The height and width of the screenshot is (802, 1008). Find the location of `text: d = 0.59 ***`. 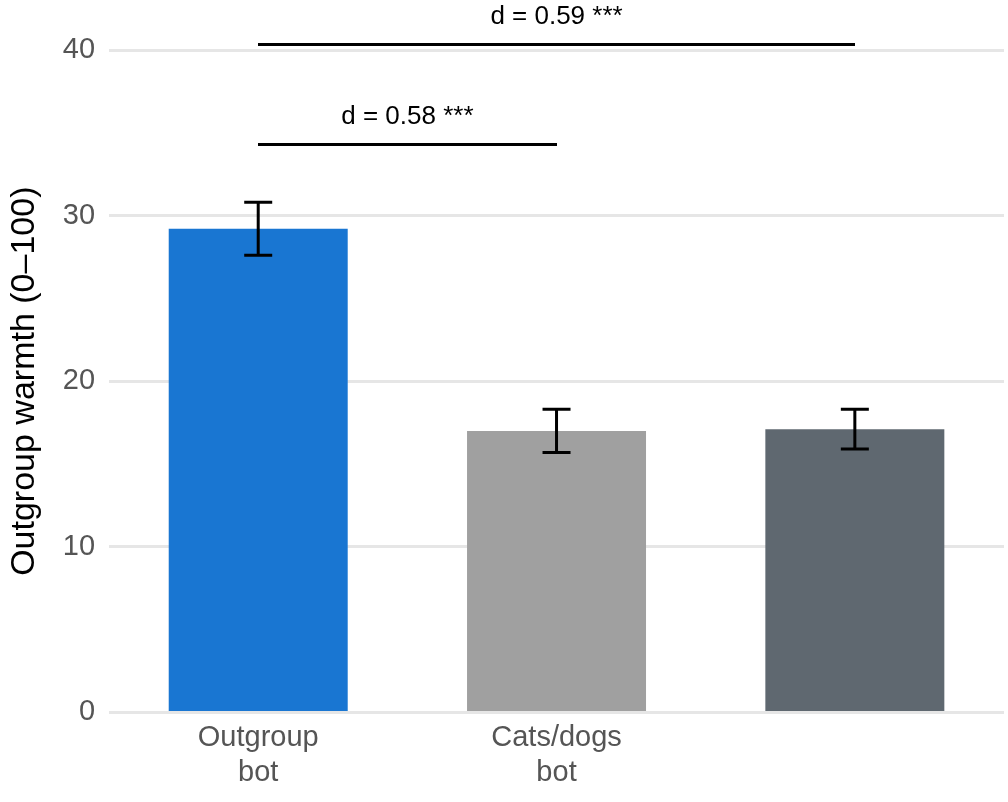

text: d = 0.59 *** is located at coordinates (556, 15).